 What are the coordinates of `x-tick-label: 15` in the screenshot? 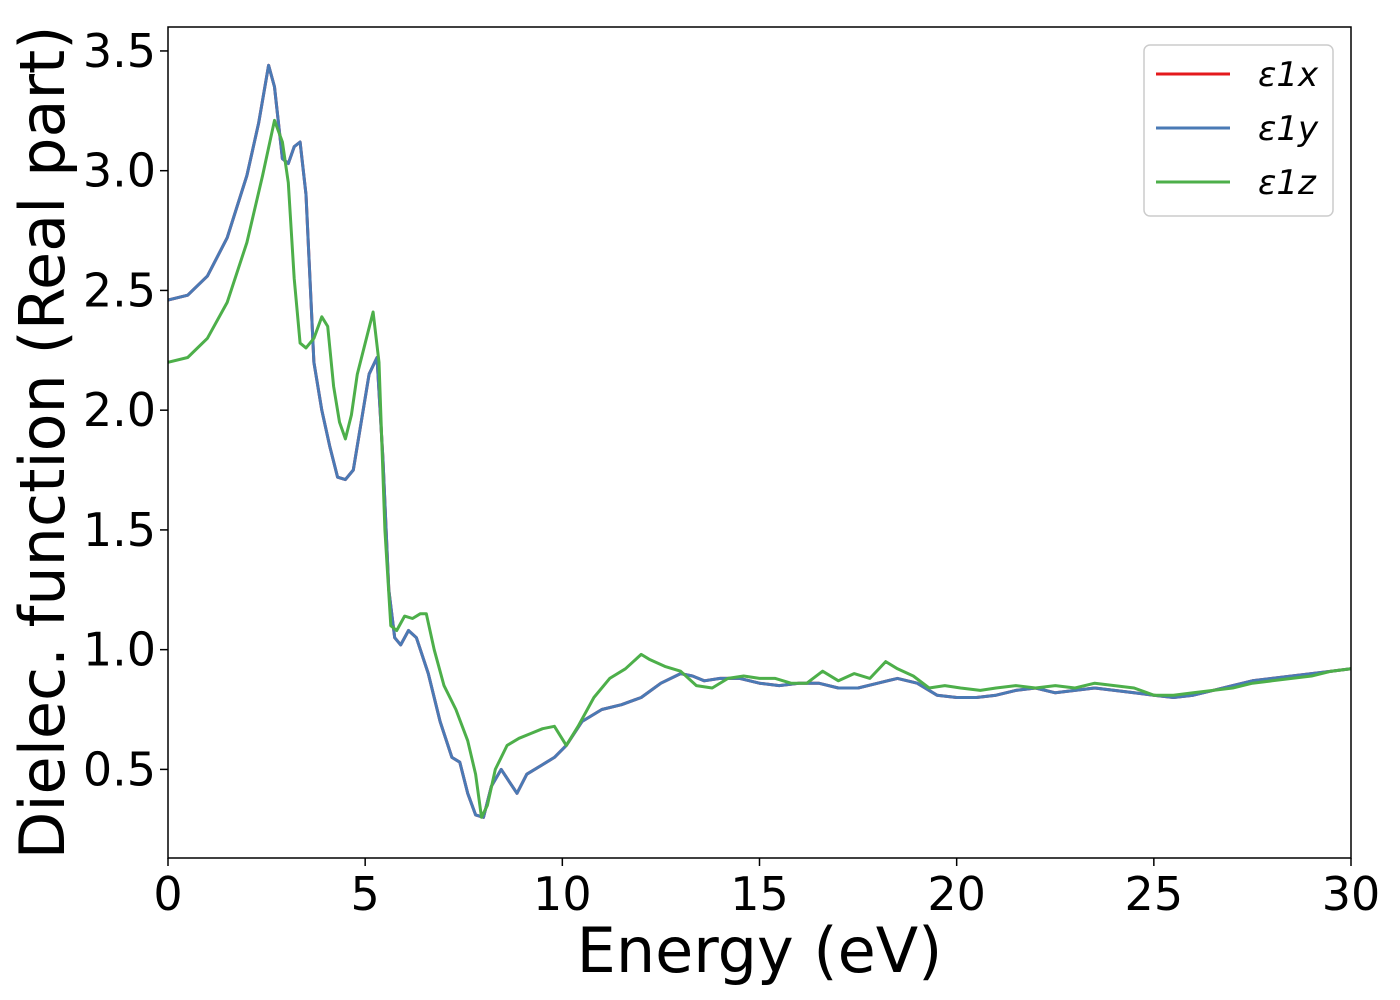 It's located at (759, 894).